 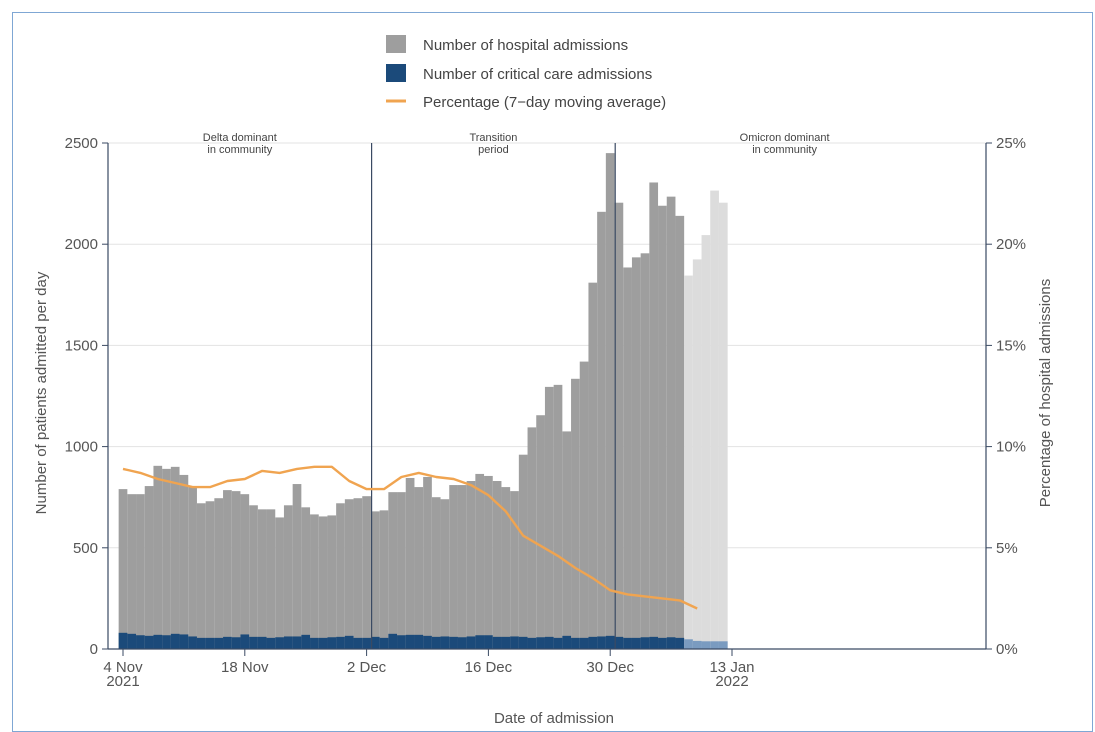 I want to click on y-tick-label: 2500, so click(x=81, y=143).